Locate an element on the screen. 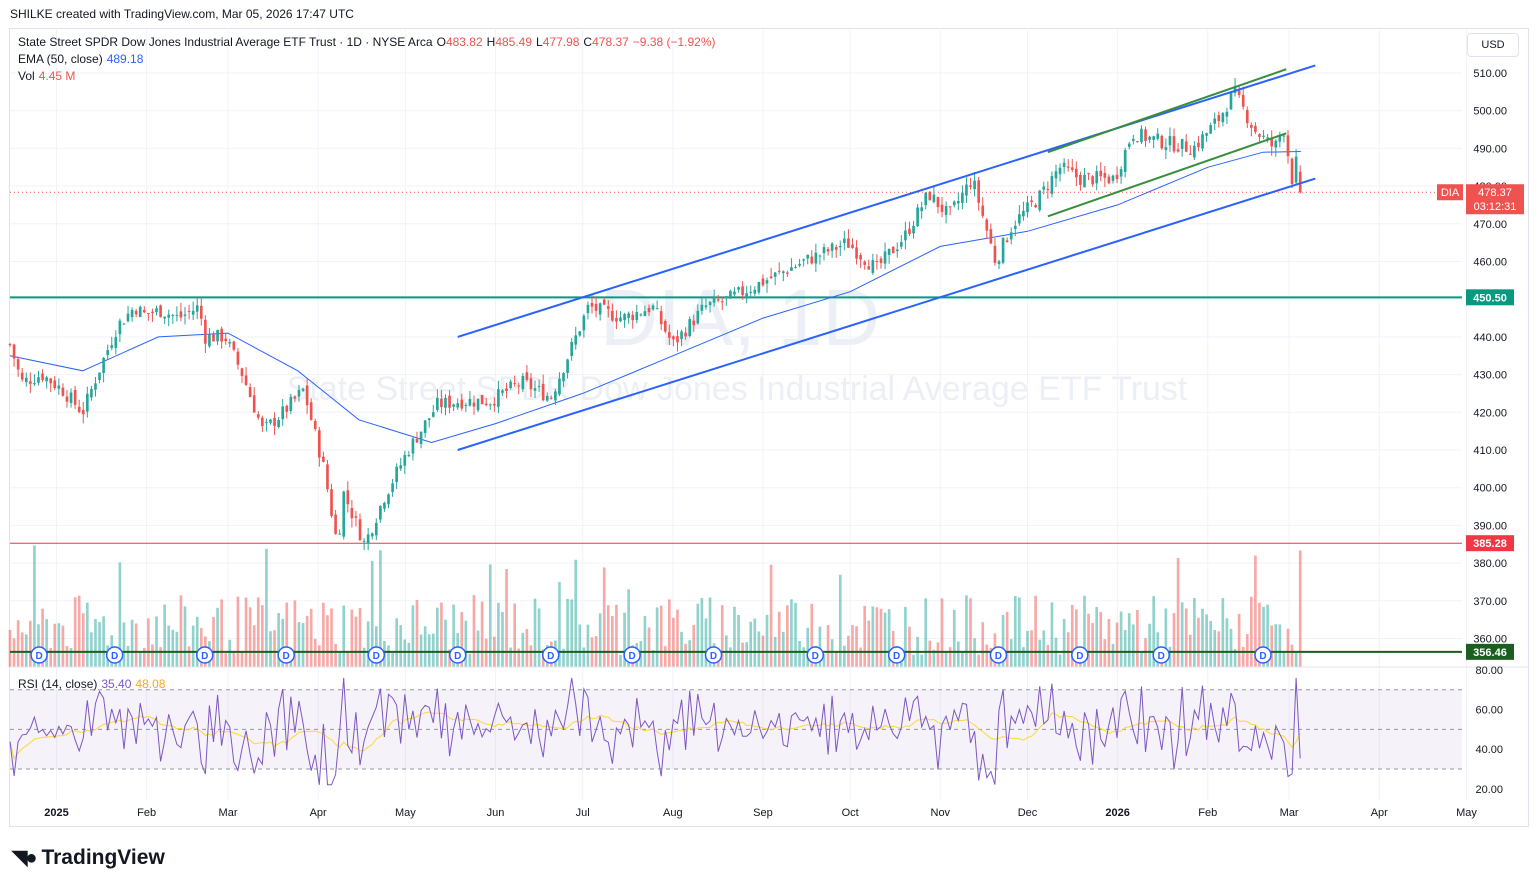 This screenshot has height=886, width=1539. ema-label: EMA (50, close) is located at coordinates (60, 59).